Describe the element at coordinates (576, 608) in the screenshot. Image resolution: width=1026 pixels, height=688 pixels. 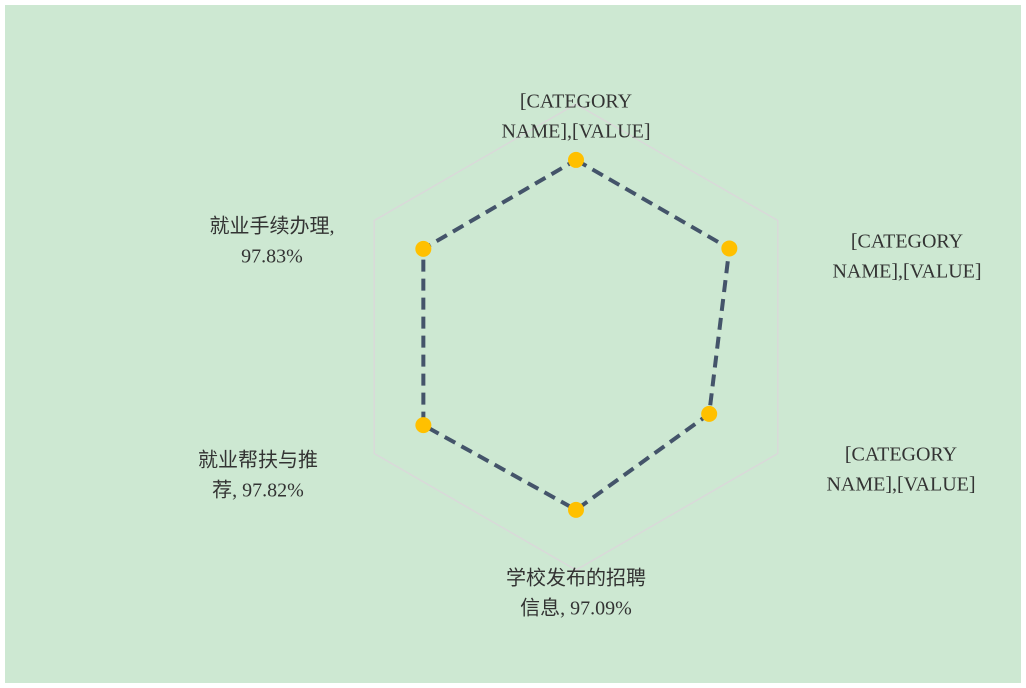
I see `data-label: 信息, 97.09%` at that location.